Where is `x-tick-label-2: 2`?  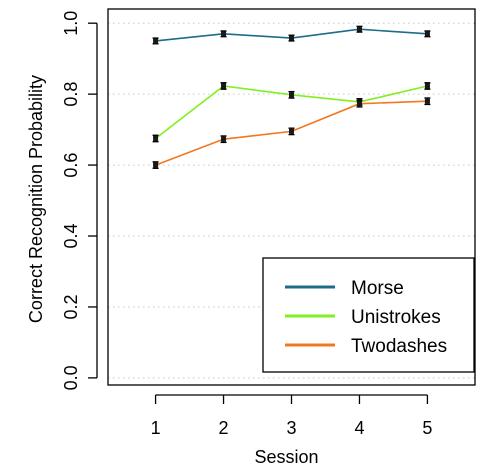
x-tick-label-2: 2 is located at coordinates (224, 428).